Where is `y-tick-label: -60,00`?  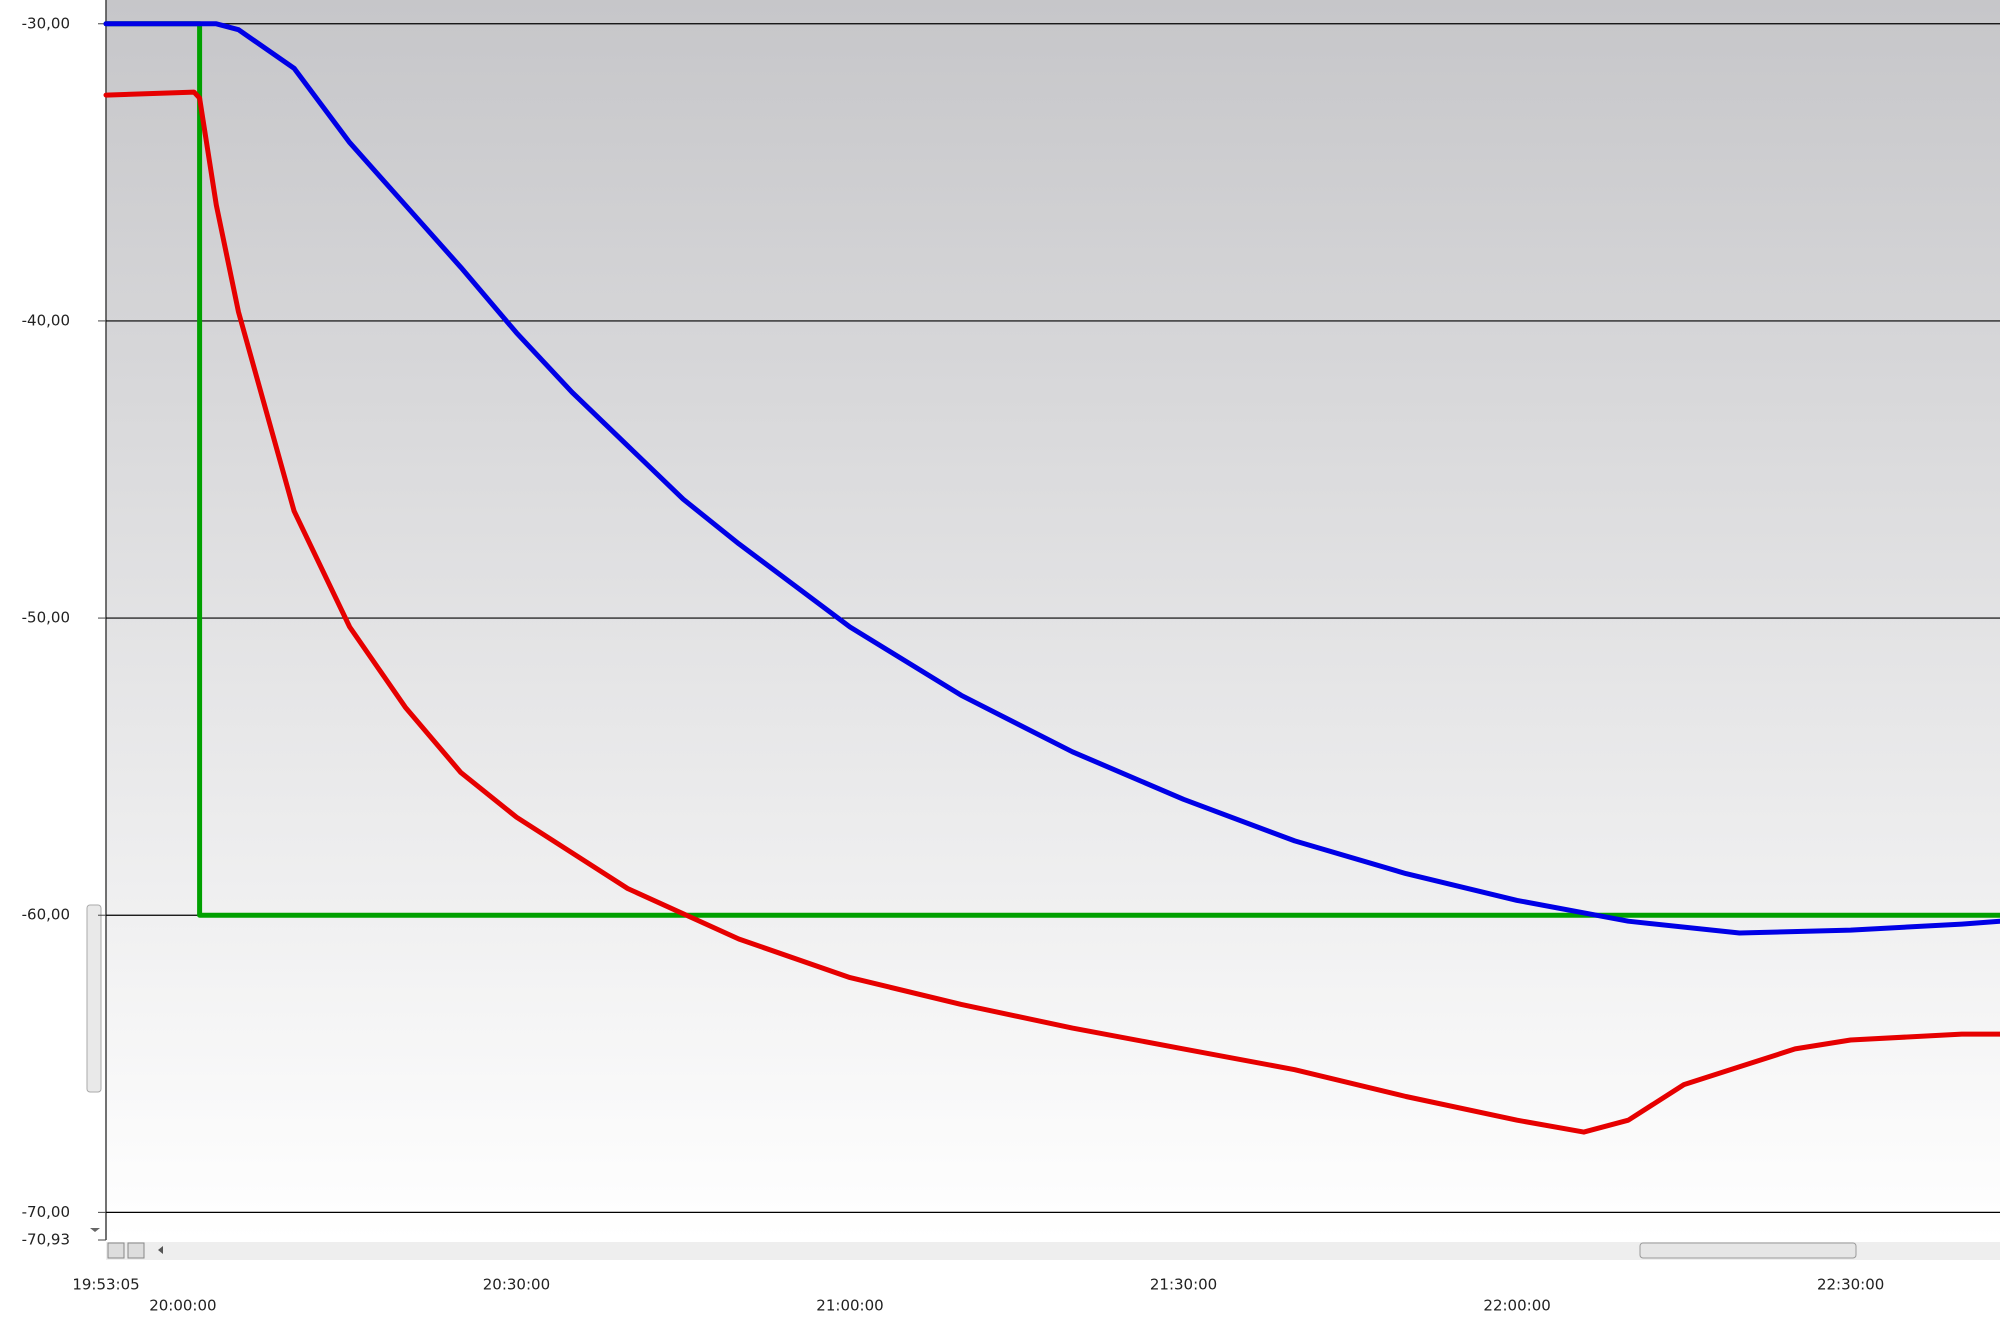
y-tick-label: -60,00 is located at coordinates (46, 915).